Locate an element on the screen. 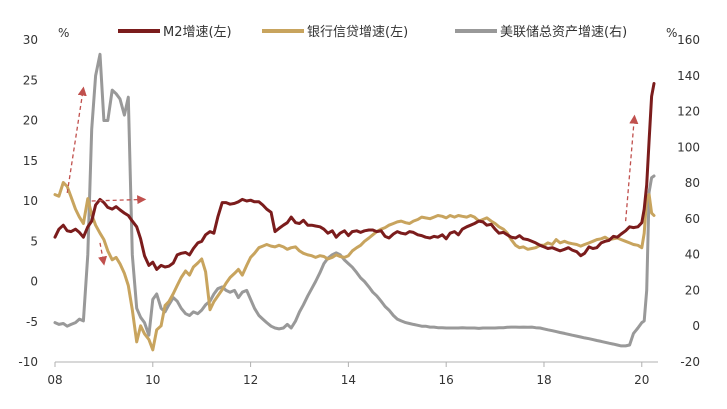 The height and width of the screenshot is (409, 727). y-right-tick-label: 20 is located at coordinates (692, 290).